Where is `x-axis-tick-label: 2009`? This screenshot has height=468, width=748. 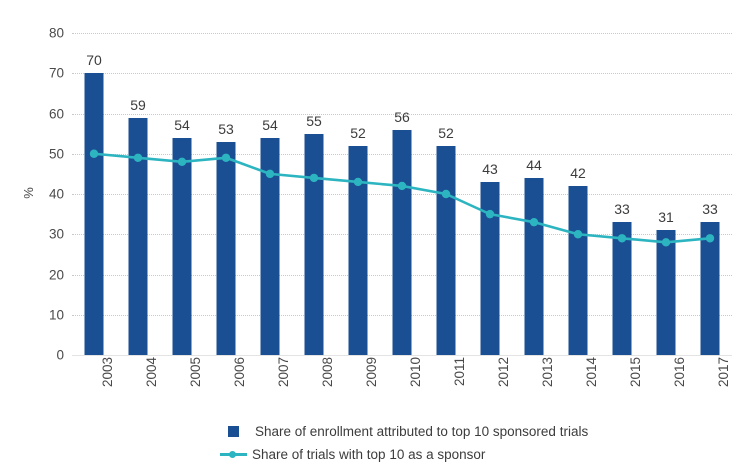
x-axis-tick-label: 2009 is located at coordinates (371, 372).